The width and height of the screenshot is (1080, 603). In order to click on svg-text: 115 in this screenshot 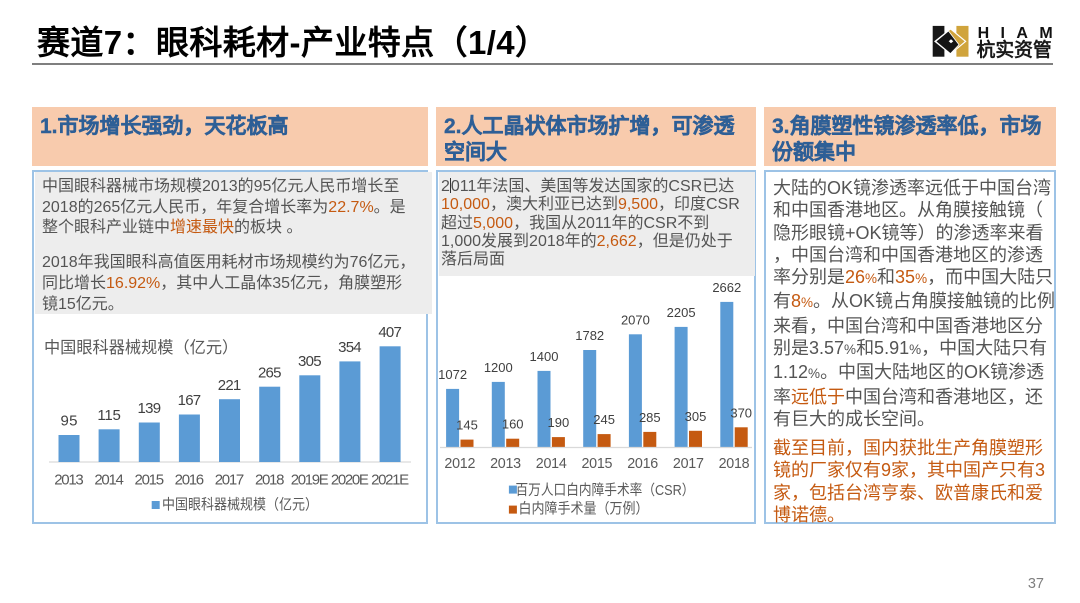, I will do `click(109, 415)`.